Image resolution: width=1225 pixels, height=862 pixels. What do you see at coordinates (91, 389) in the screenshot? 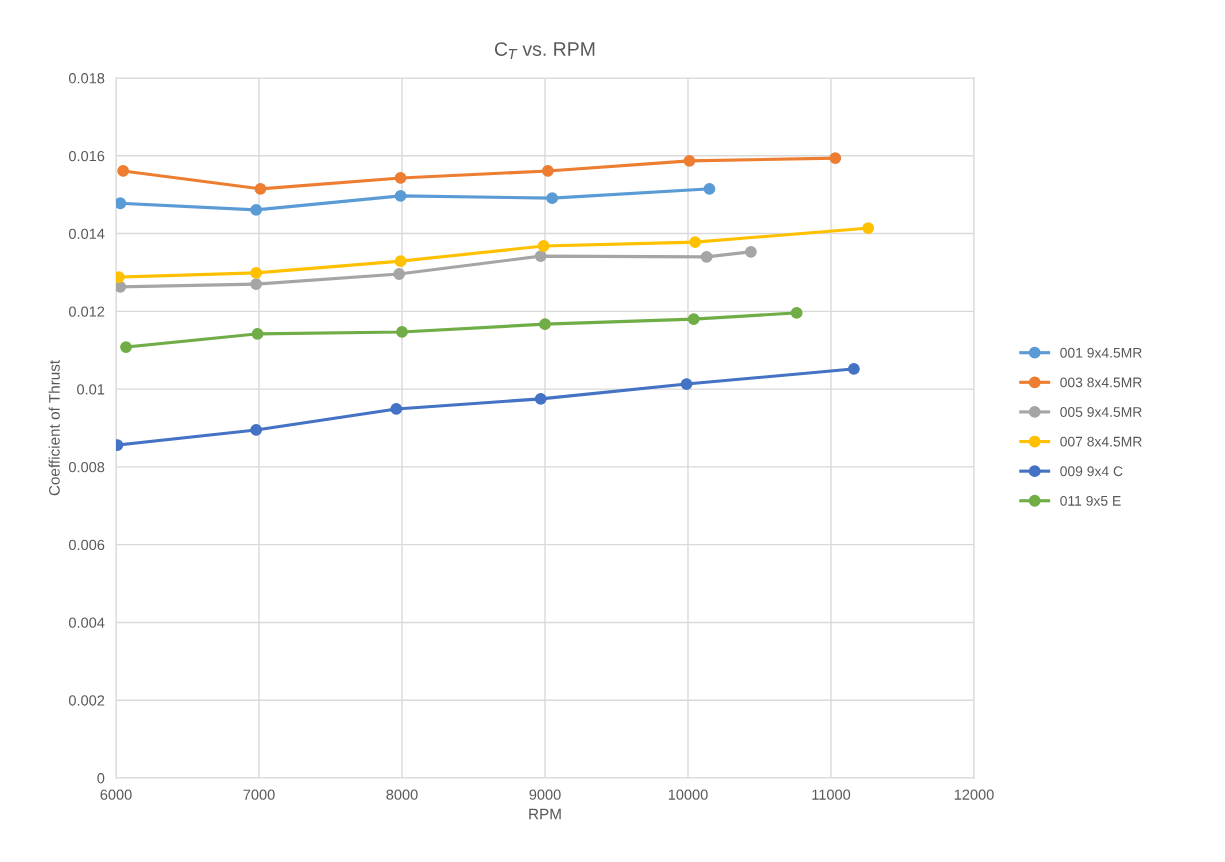
I see `y-tick-label: 0.01` at bounding box center [91, 389].